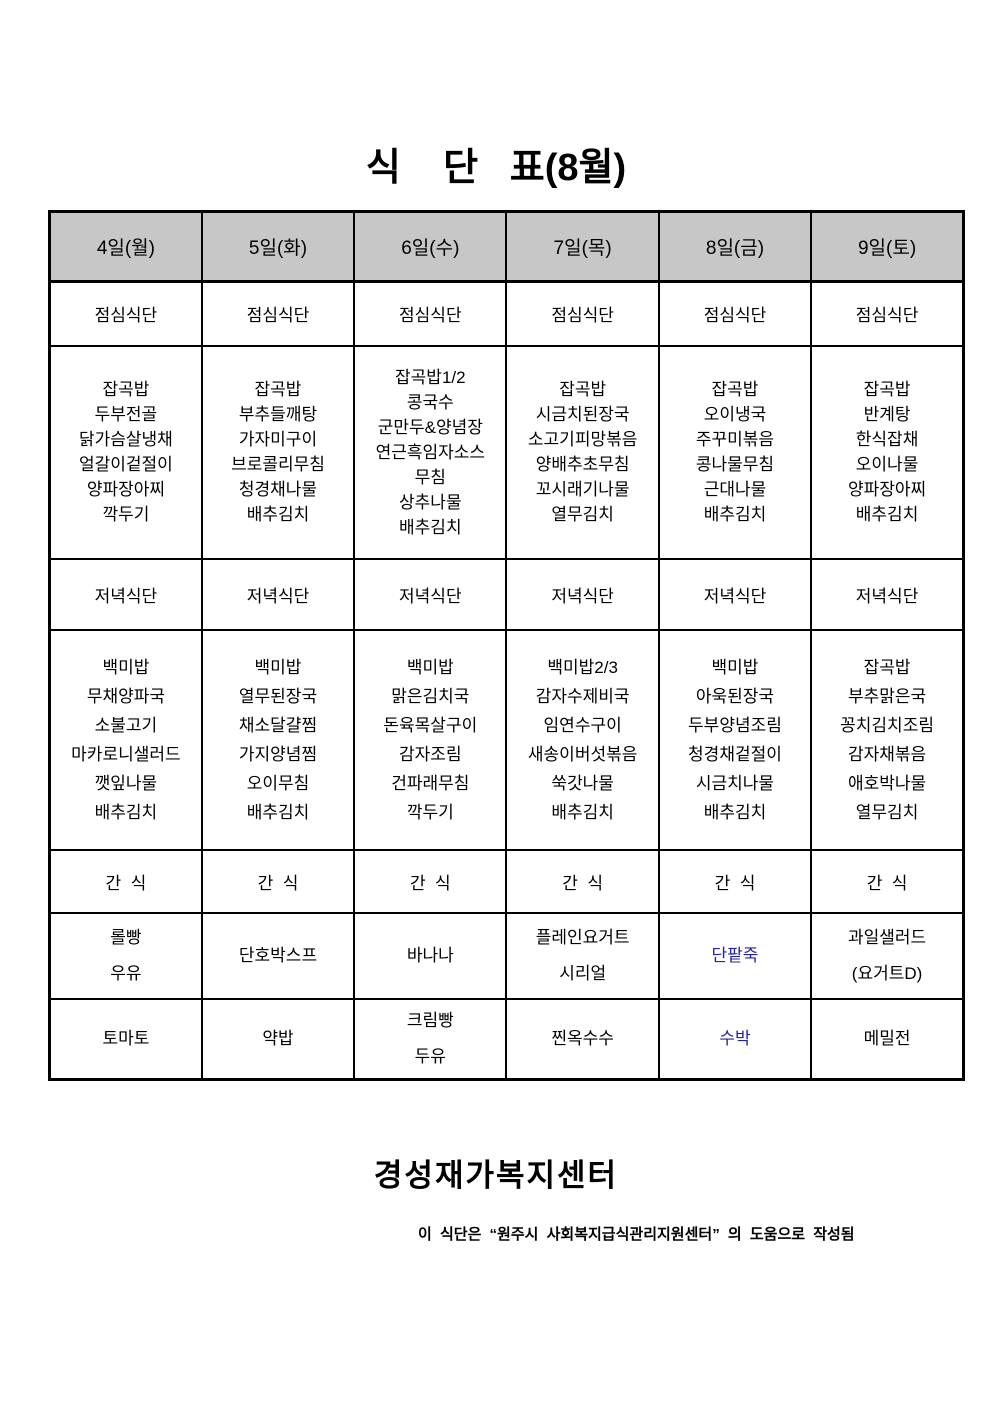  I want to click on menu-line: 양파장아찌, so click(887, 489).